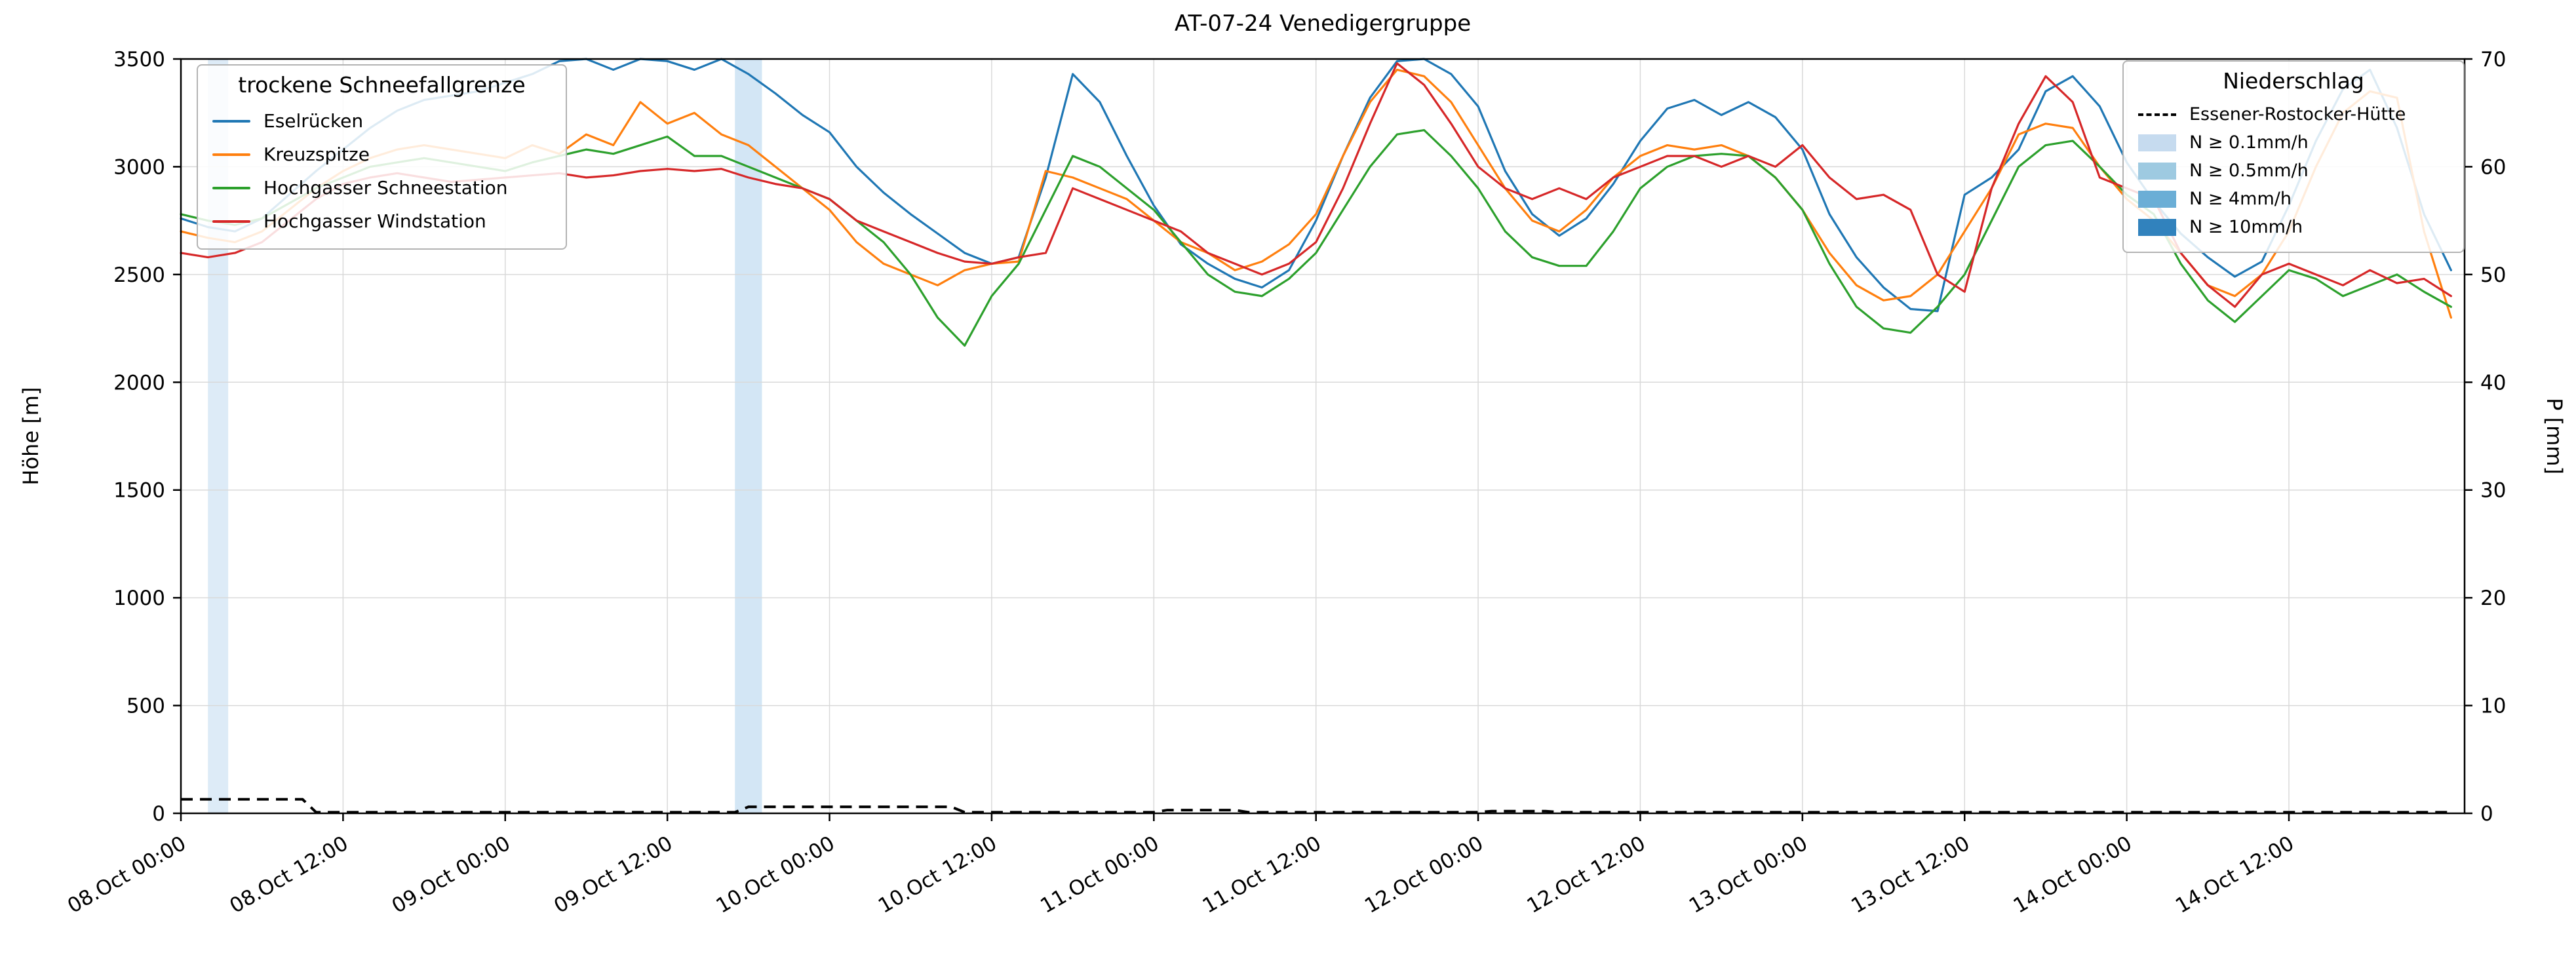 This screenshot has width=2576, height=966. I want to click on hochgasser-windstation-label: Hochgasser Windstation, so click(375, 221).